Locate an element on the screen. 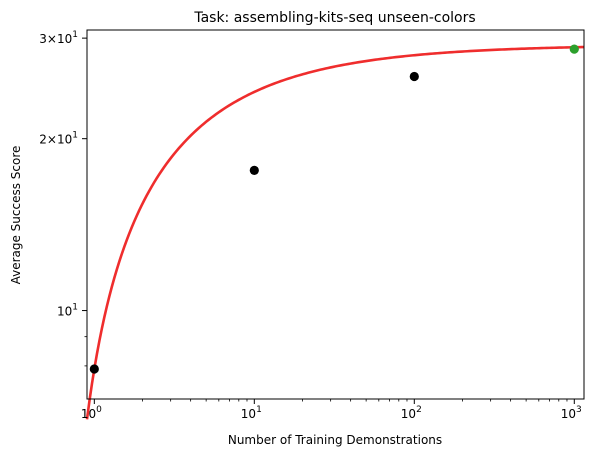 The height and width of the screenshot is (457, 599). x-tick-label: 10⁰ is located at coordinates (91, 413).